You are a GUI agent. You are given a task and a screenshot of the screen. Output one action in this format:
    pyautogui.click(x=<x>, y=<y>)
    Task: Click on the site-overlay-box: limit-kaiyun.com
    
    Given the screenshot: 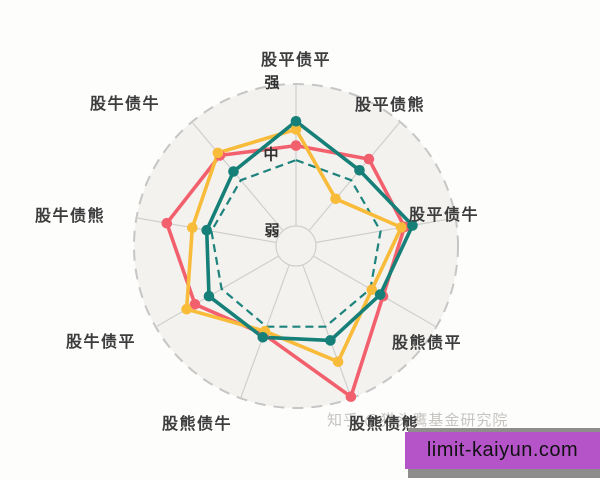 What is the action you would take?
    pyautogui.click(x=502, y=450)
    